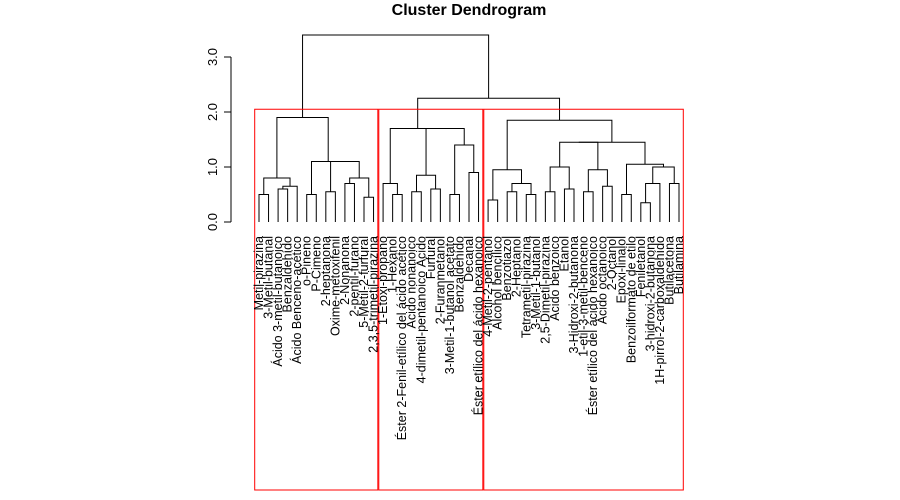  I want to click on leaf-label: 2,3,5-trimetil-pirazina, so click(374, 294).